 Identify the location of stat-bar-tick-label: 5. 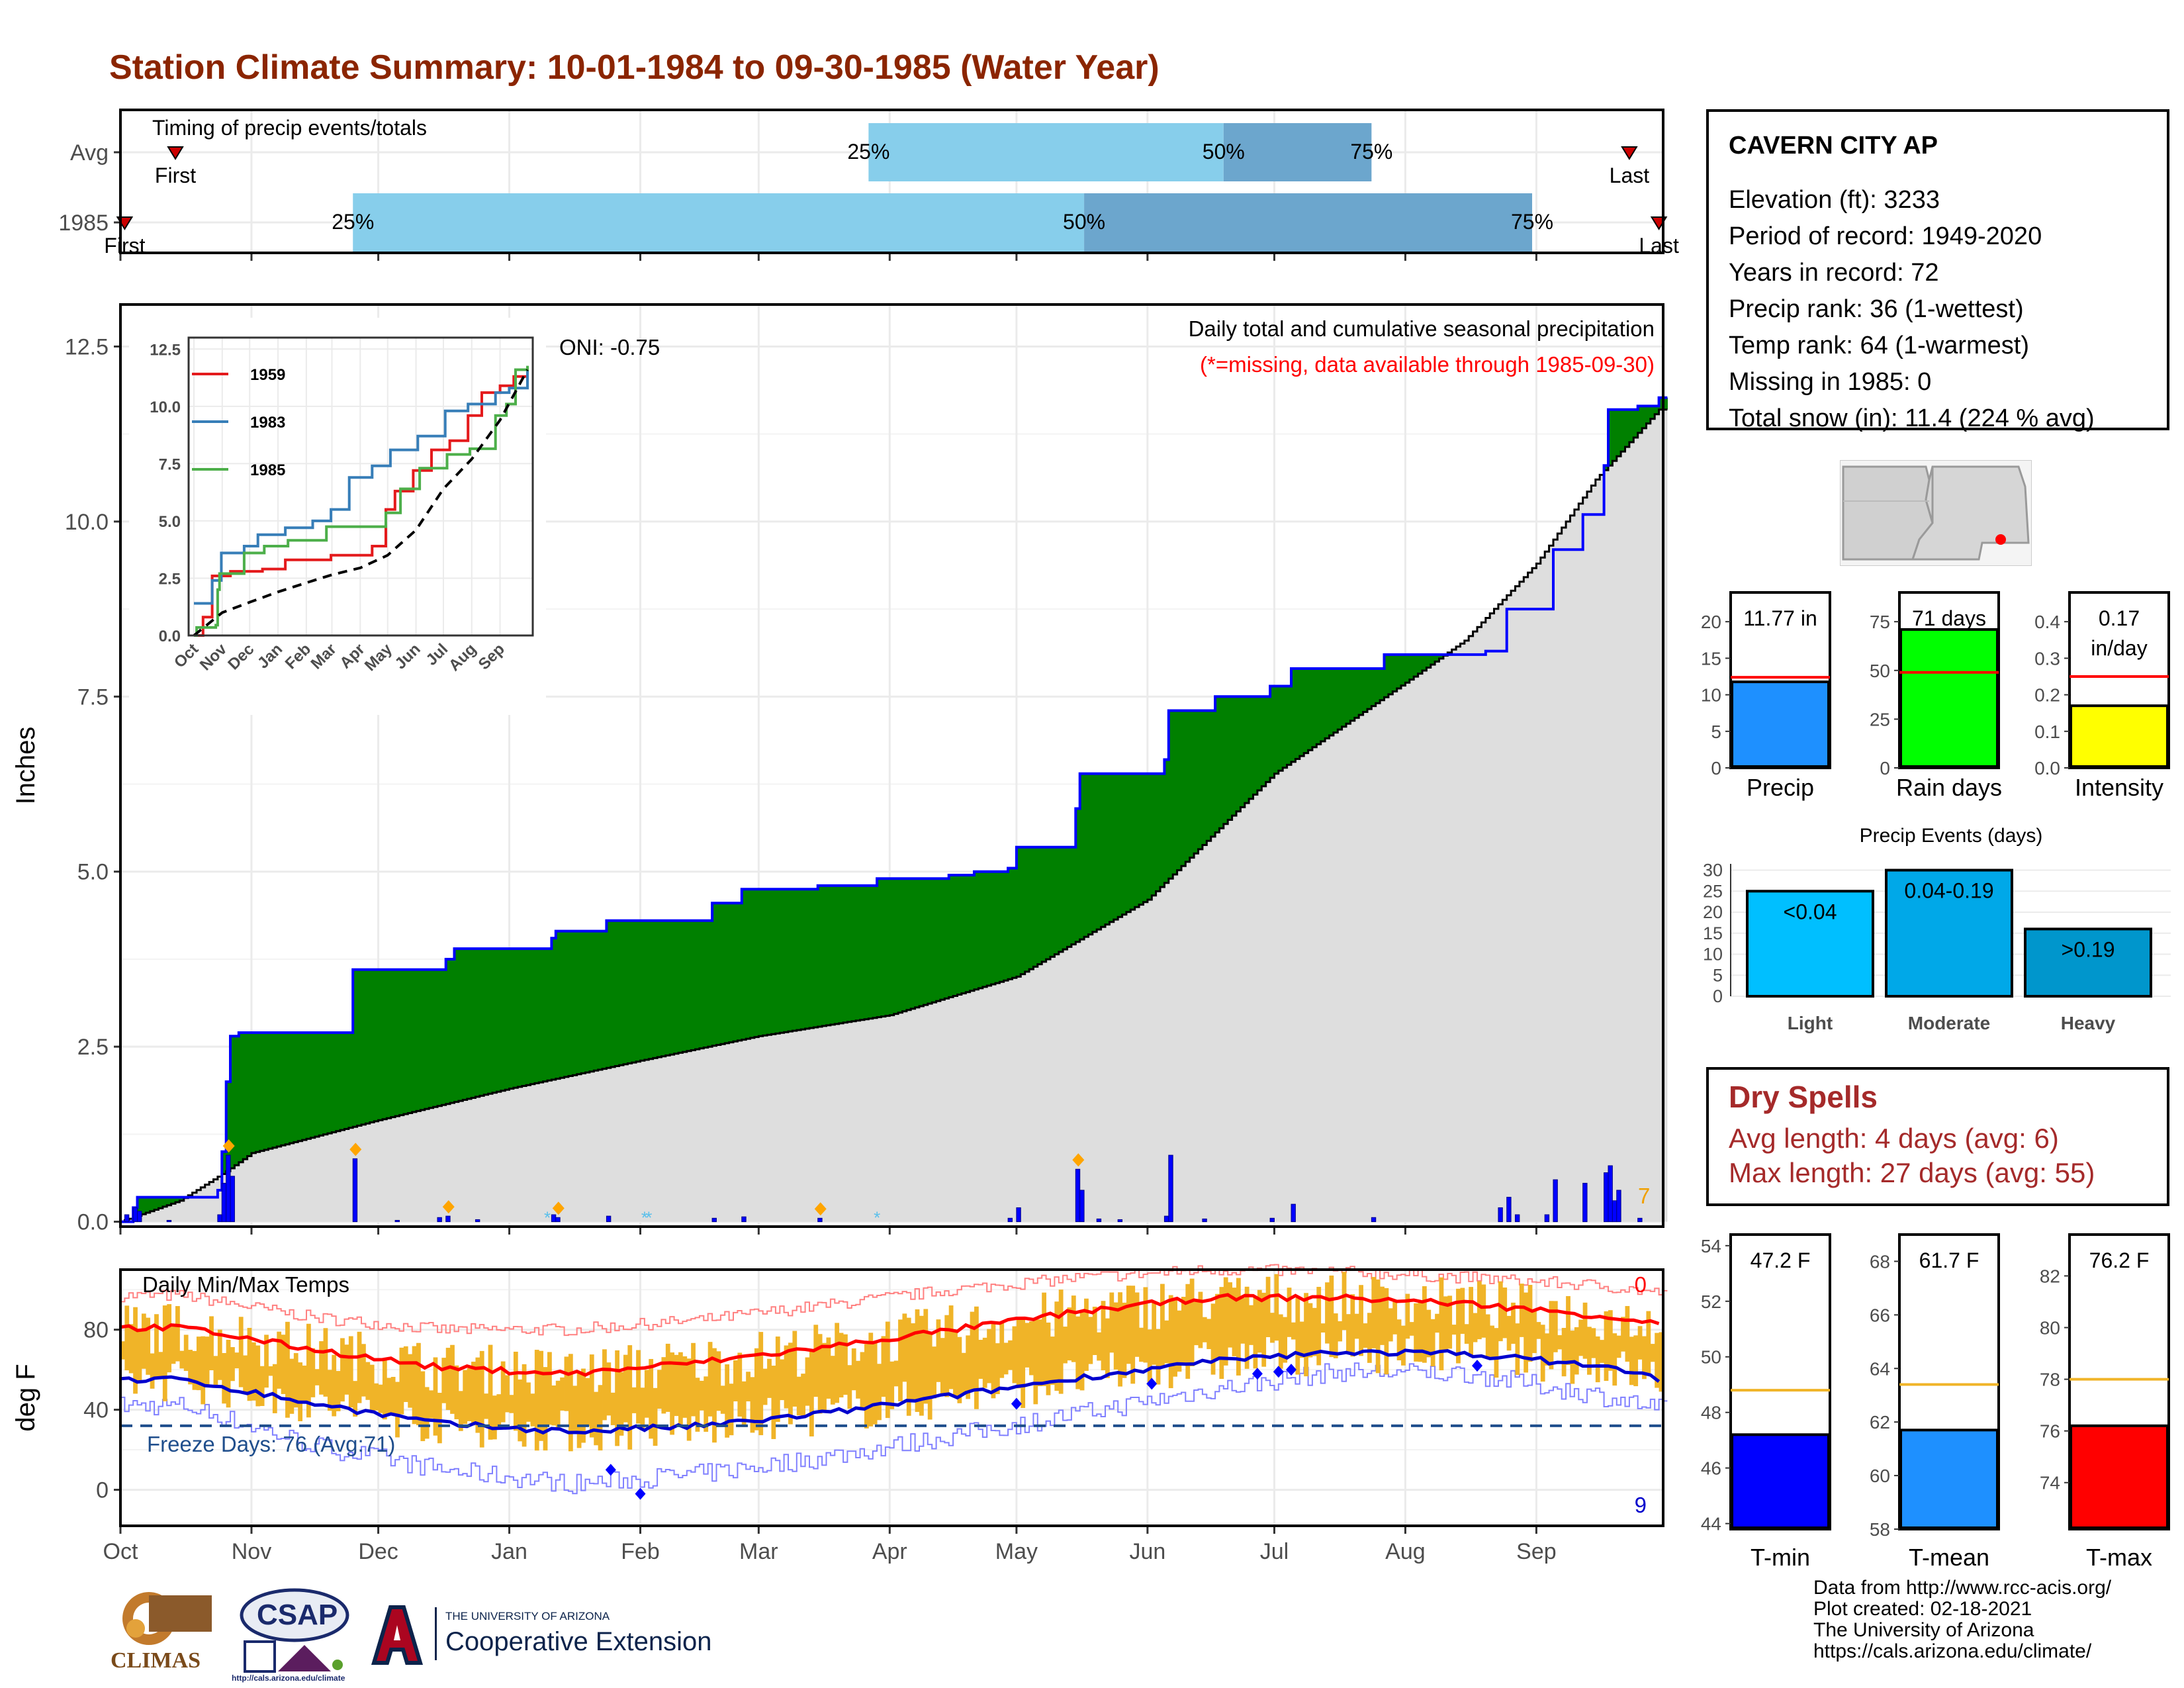
(1716, 732).